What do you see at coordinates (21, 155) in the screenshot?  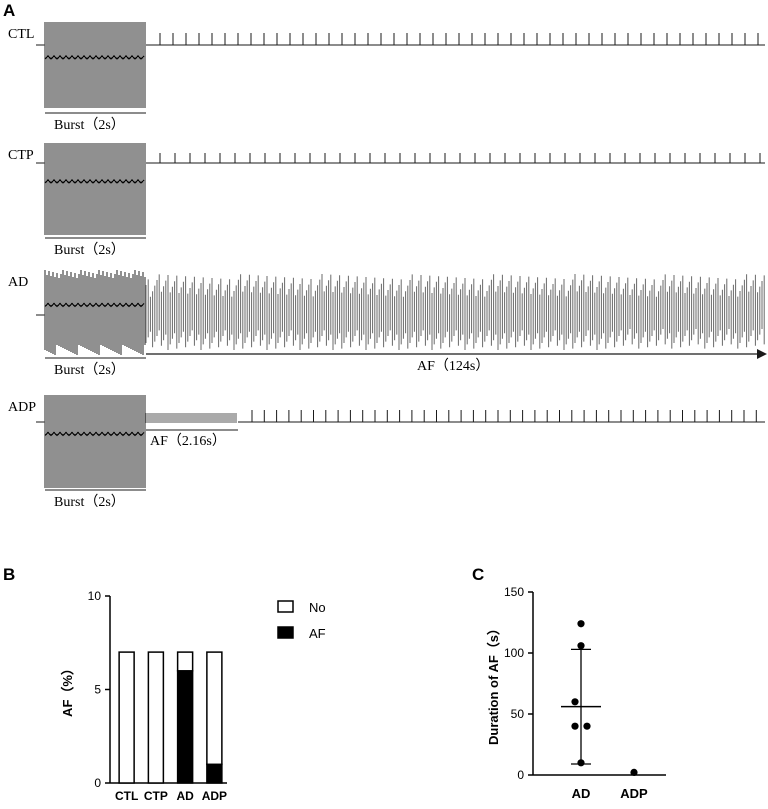 I see `trace-label: CTP` at bounding box center [21, 155].